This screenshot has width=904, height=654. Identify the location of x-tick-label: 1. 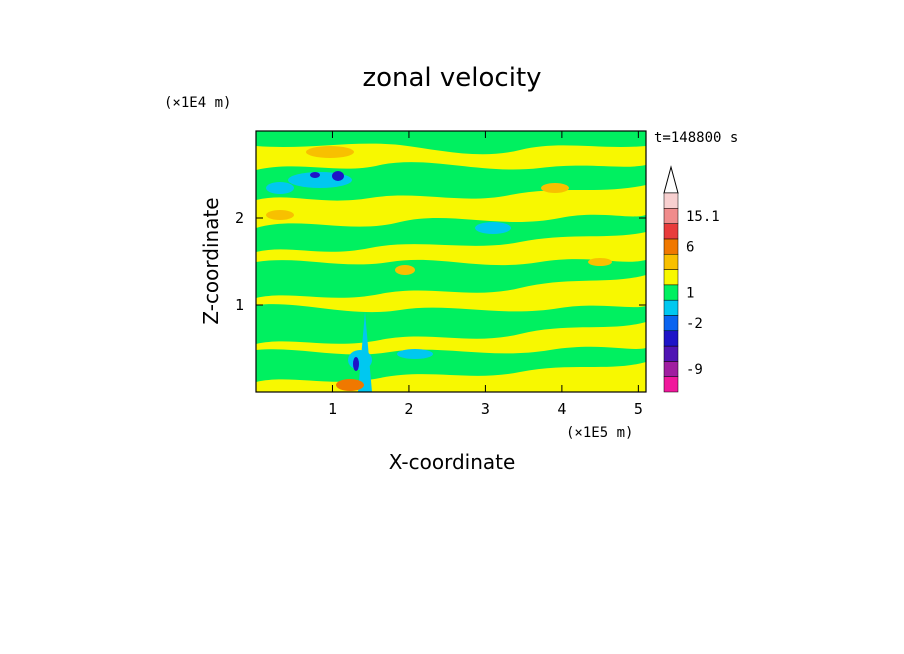
(332, 409).